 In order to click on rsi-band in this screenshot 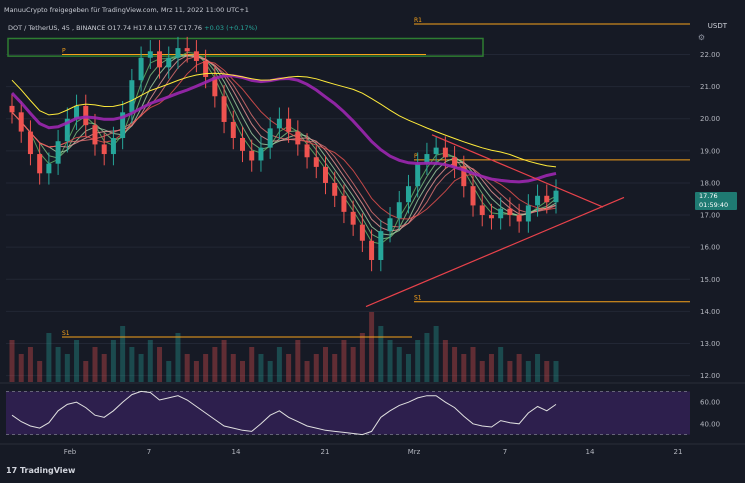, I will do `click(348, 413)`.